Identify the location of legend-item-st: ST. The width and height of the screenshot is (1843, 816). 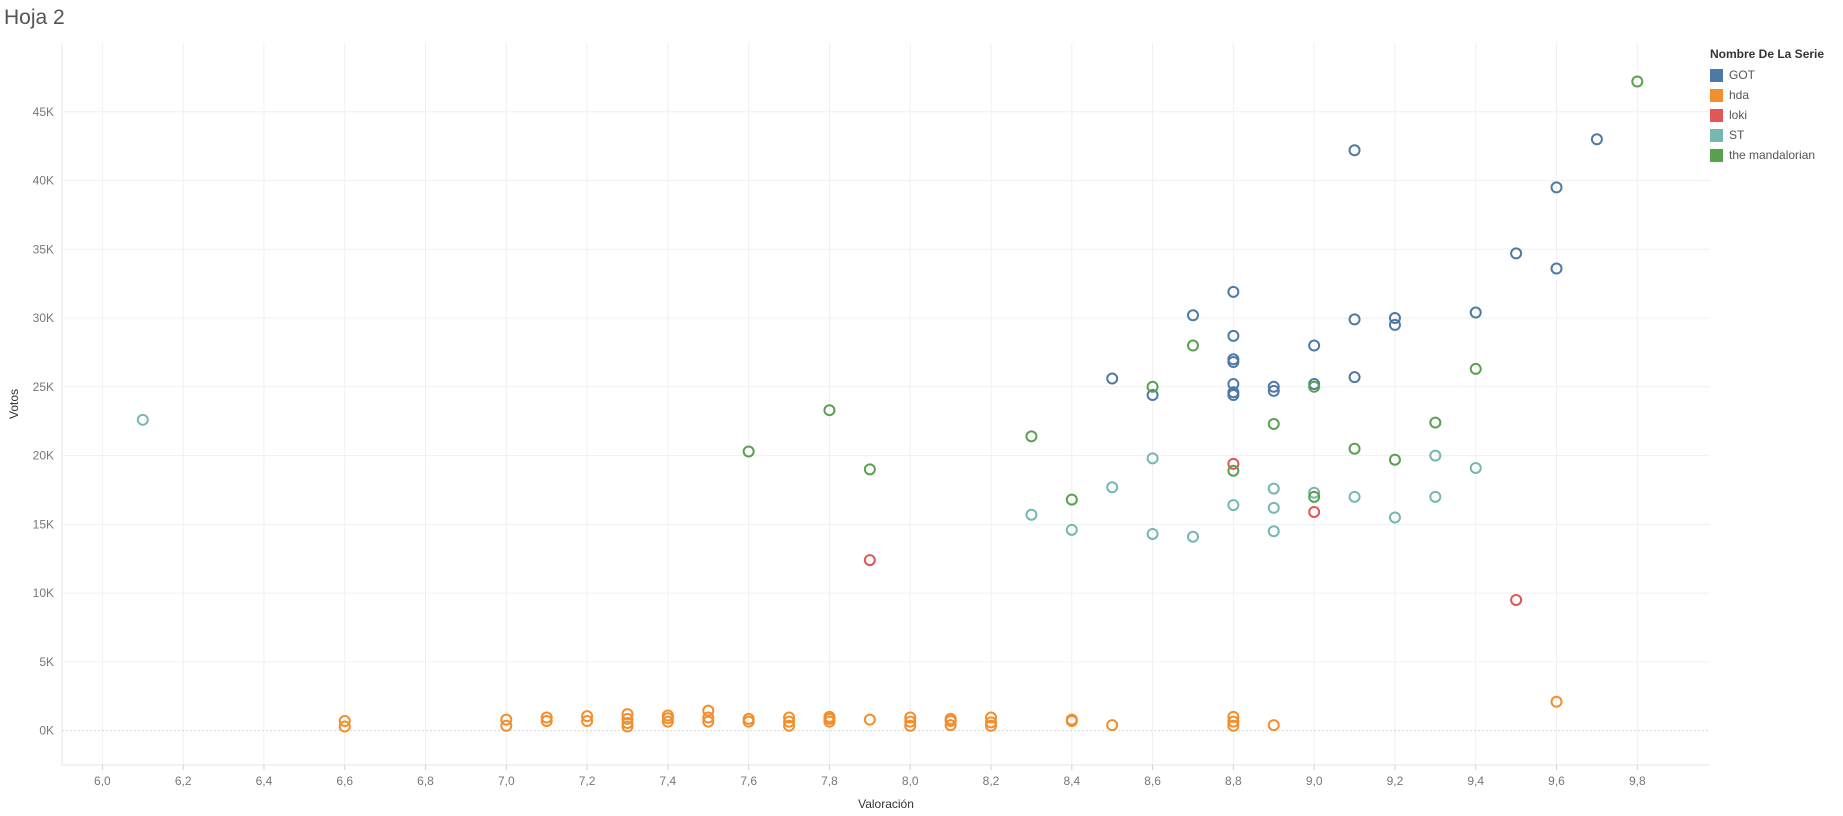
(1767, 135).